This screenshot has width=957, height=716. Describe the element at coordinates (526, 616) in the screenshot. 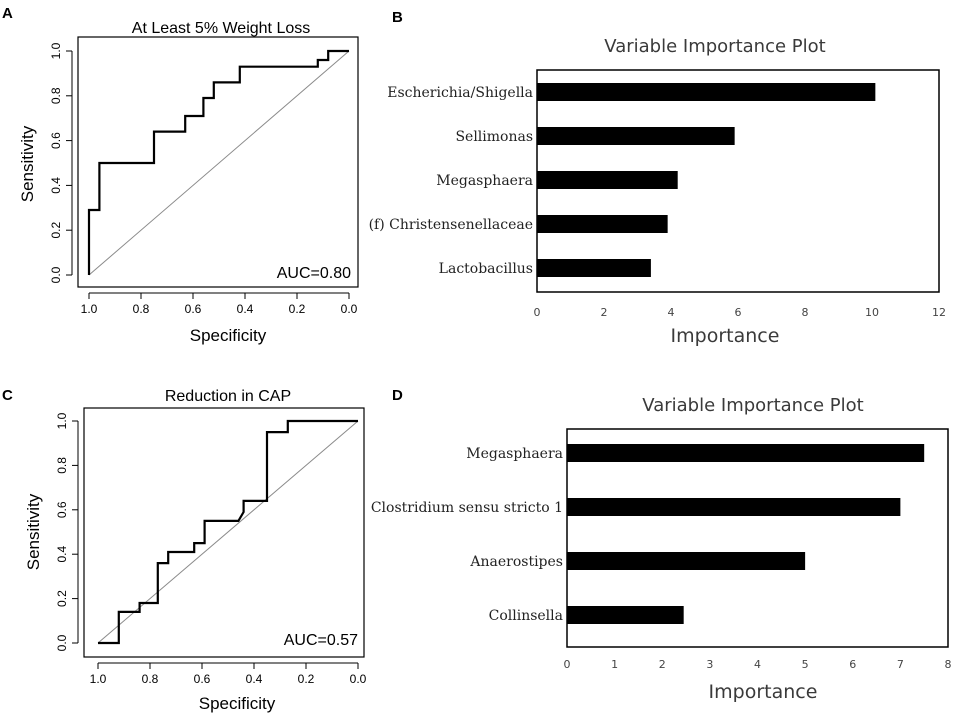

I see `category-label: Collinsella` at that location.